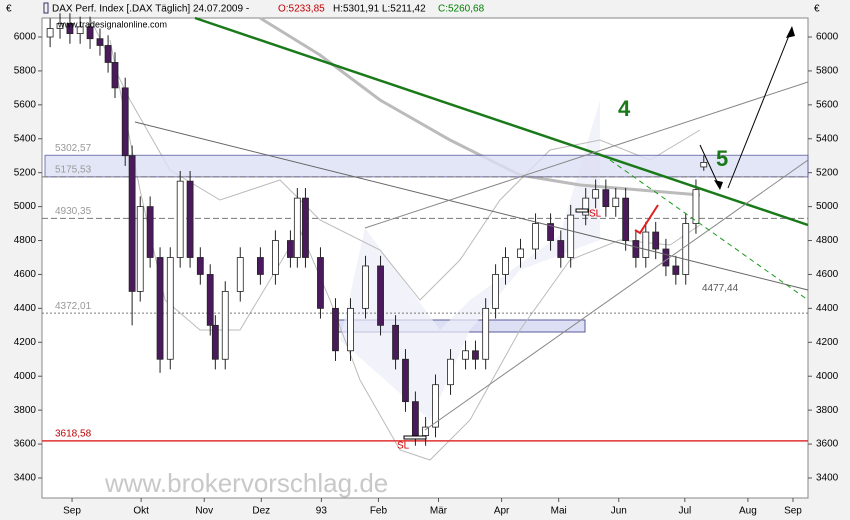 The height and width of the screenshot is (520, 850). What do you see at coordinates (25, 342) in the screenshot?
I see `y-tick-label: 4200` at bounding box center [25, 342].